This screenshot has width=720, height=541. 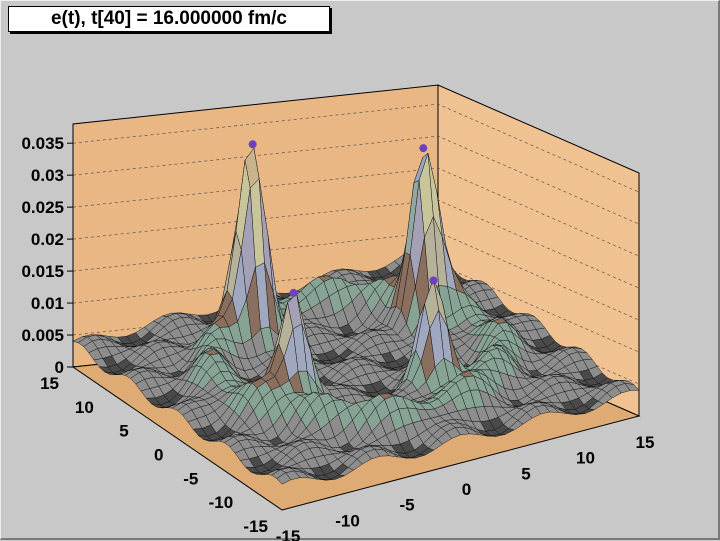 What do you see at coordinates (284, 478) in the screenshot?
I see `surface-cell` at bounding box center [284, 478].